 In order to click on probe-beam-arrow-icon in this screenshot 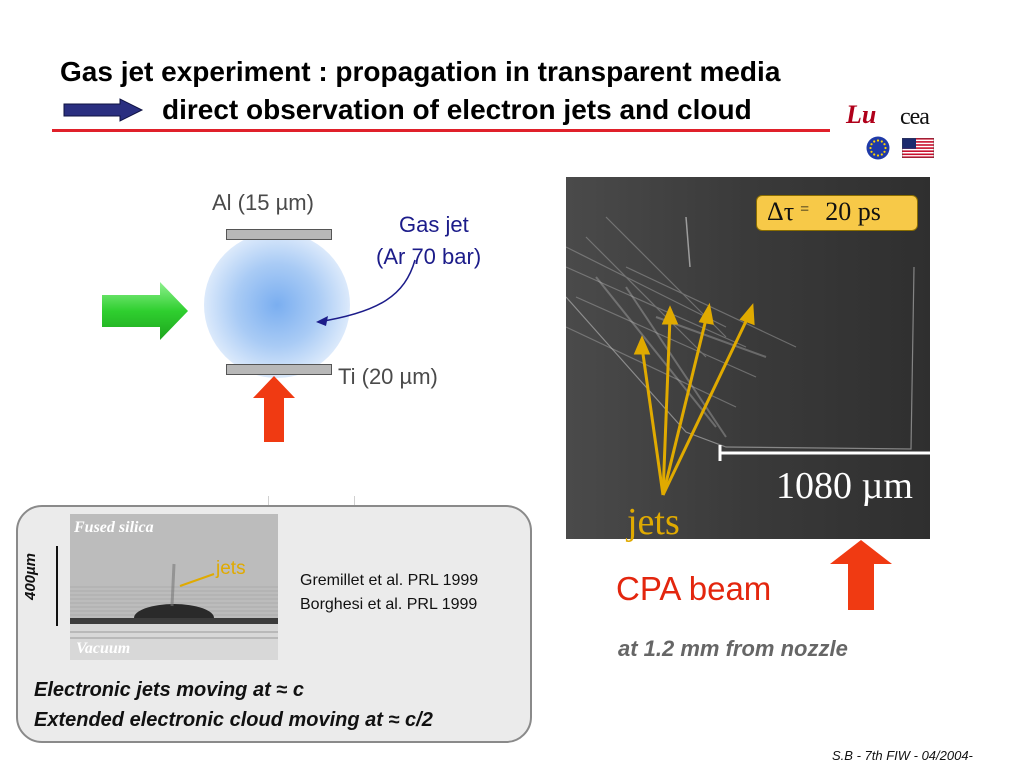, I will do `click(145, 311)`.